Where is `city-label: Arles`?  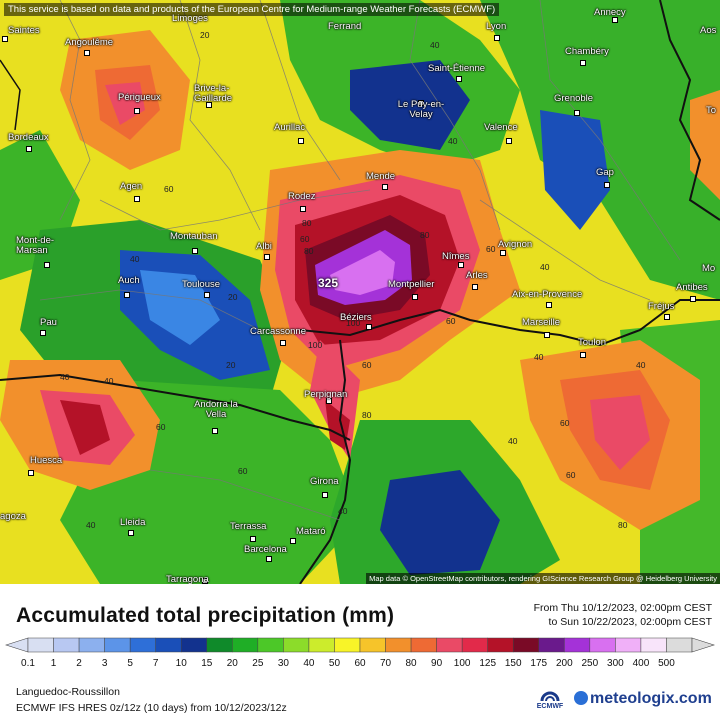 city-label: Arles is located at coordinates (477, 275).